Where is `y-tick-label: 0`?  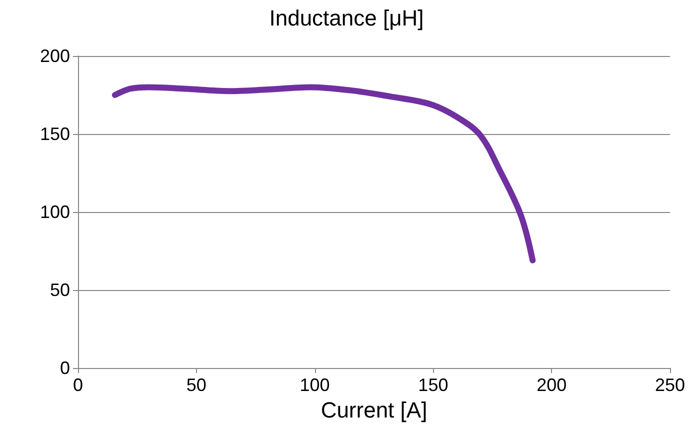 y-tick-label: 0 is located at coordinates (65, 368).